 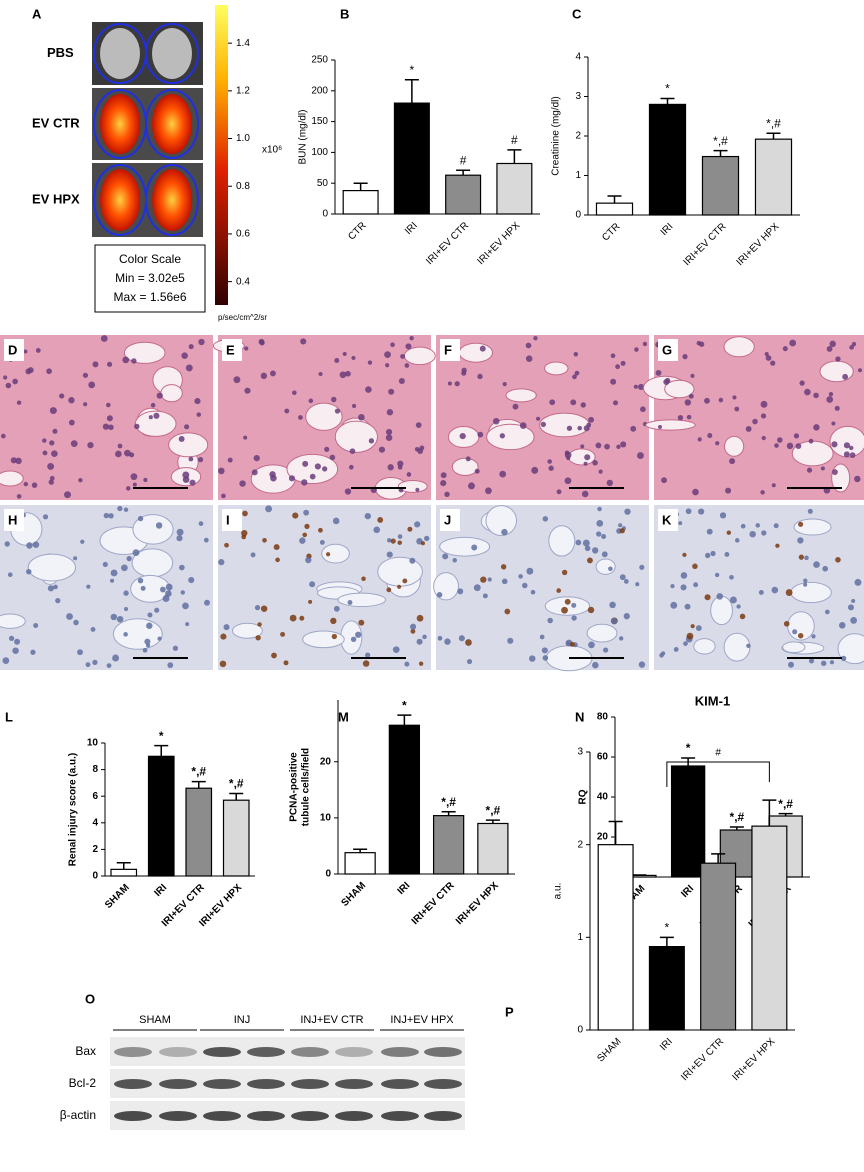 What do you see at coordinates (603, 757) in the screenshot?
I see `y-tick-label: 60` at bounding box center [603, 757].